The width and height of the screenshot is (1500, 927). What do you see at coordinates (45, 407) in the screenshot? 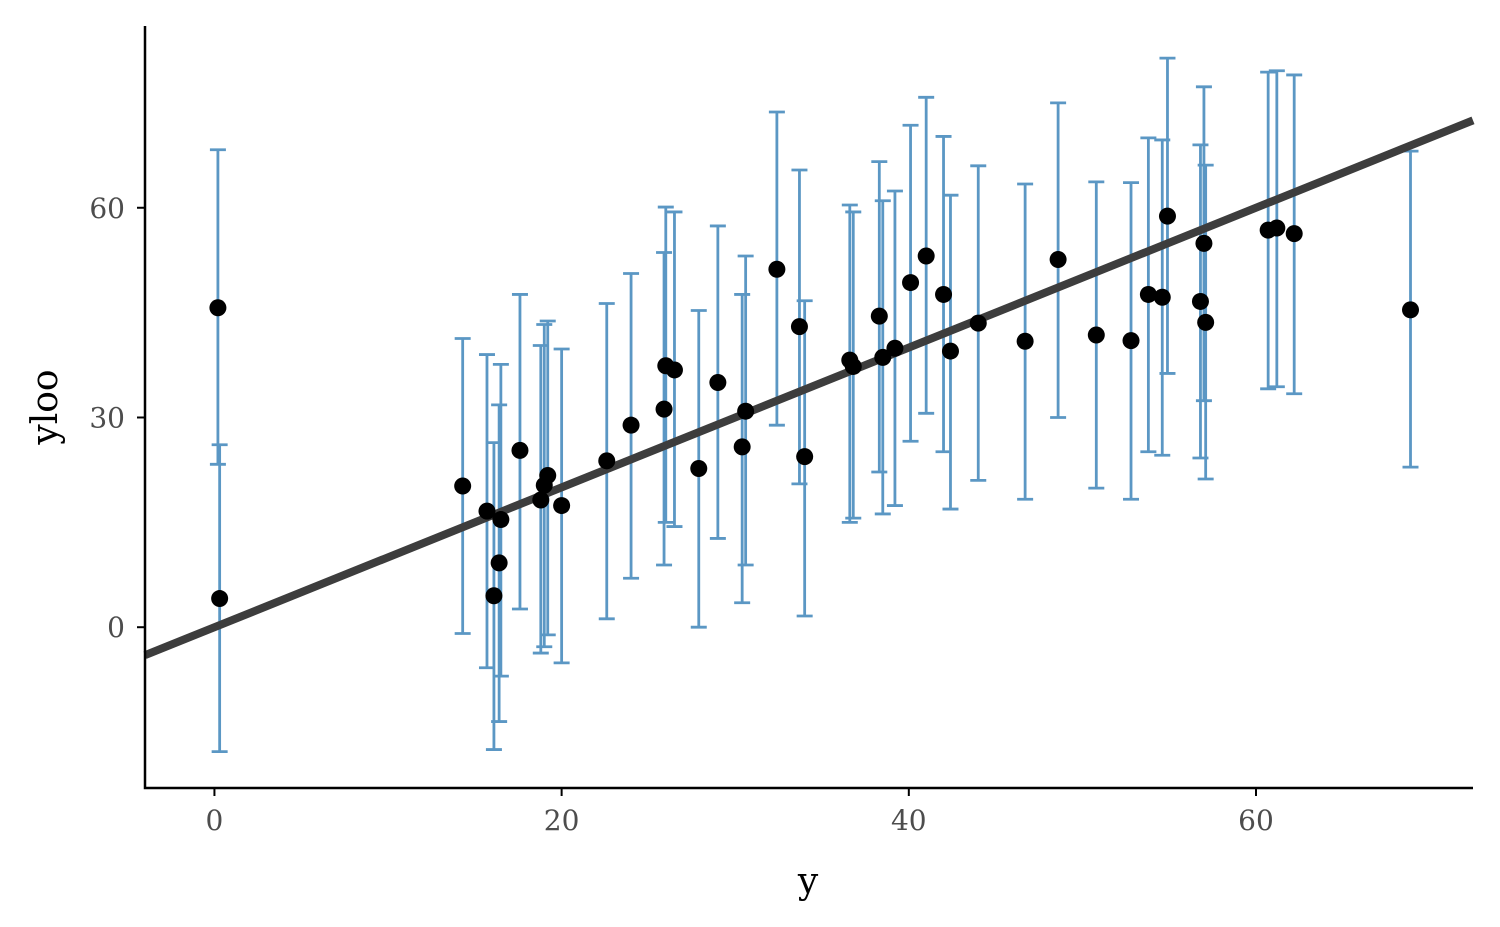
I see `y-axis-title: yloo` at bounding box center [45, 407].